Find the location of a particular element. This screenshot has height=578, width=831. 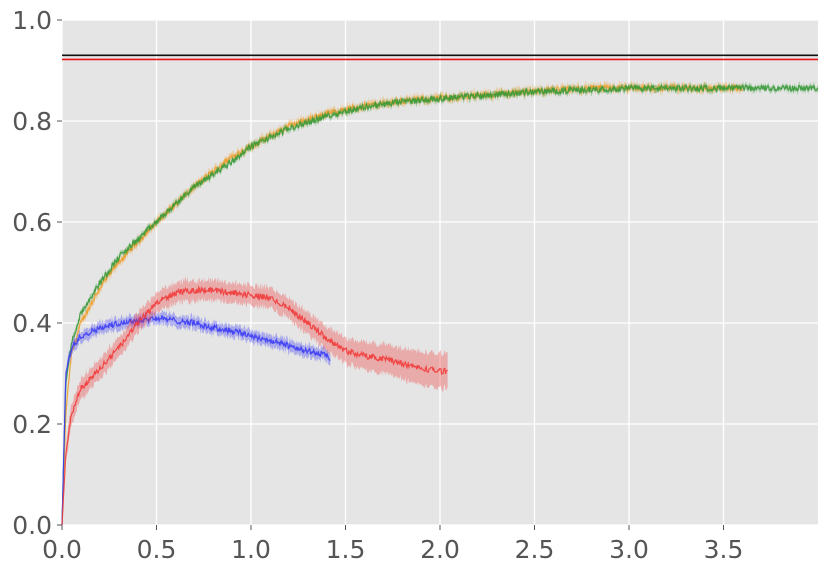

y-tick-label: 0.6 is located at coordinates (32, 222).